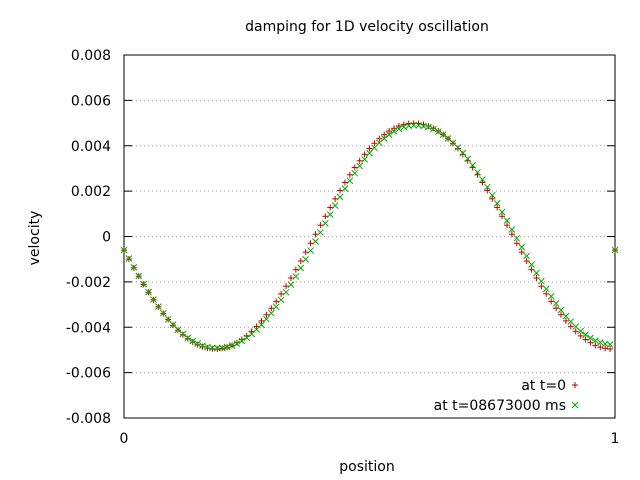 The height and width of the screenshot is (480, 640). What do you see at coordinates (500, 406) in the screenshot?
I see `legend-label-series-2: at t=08673000 ms` at bounding box center [500, 406].